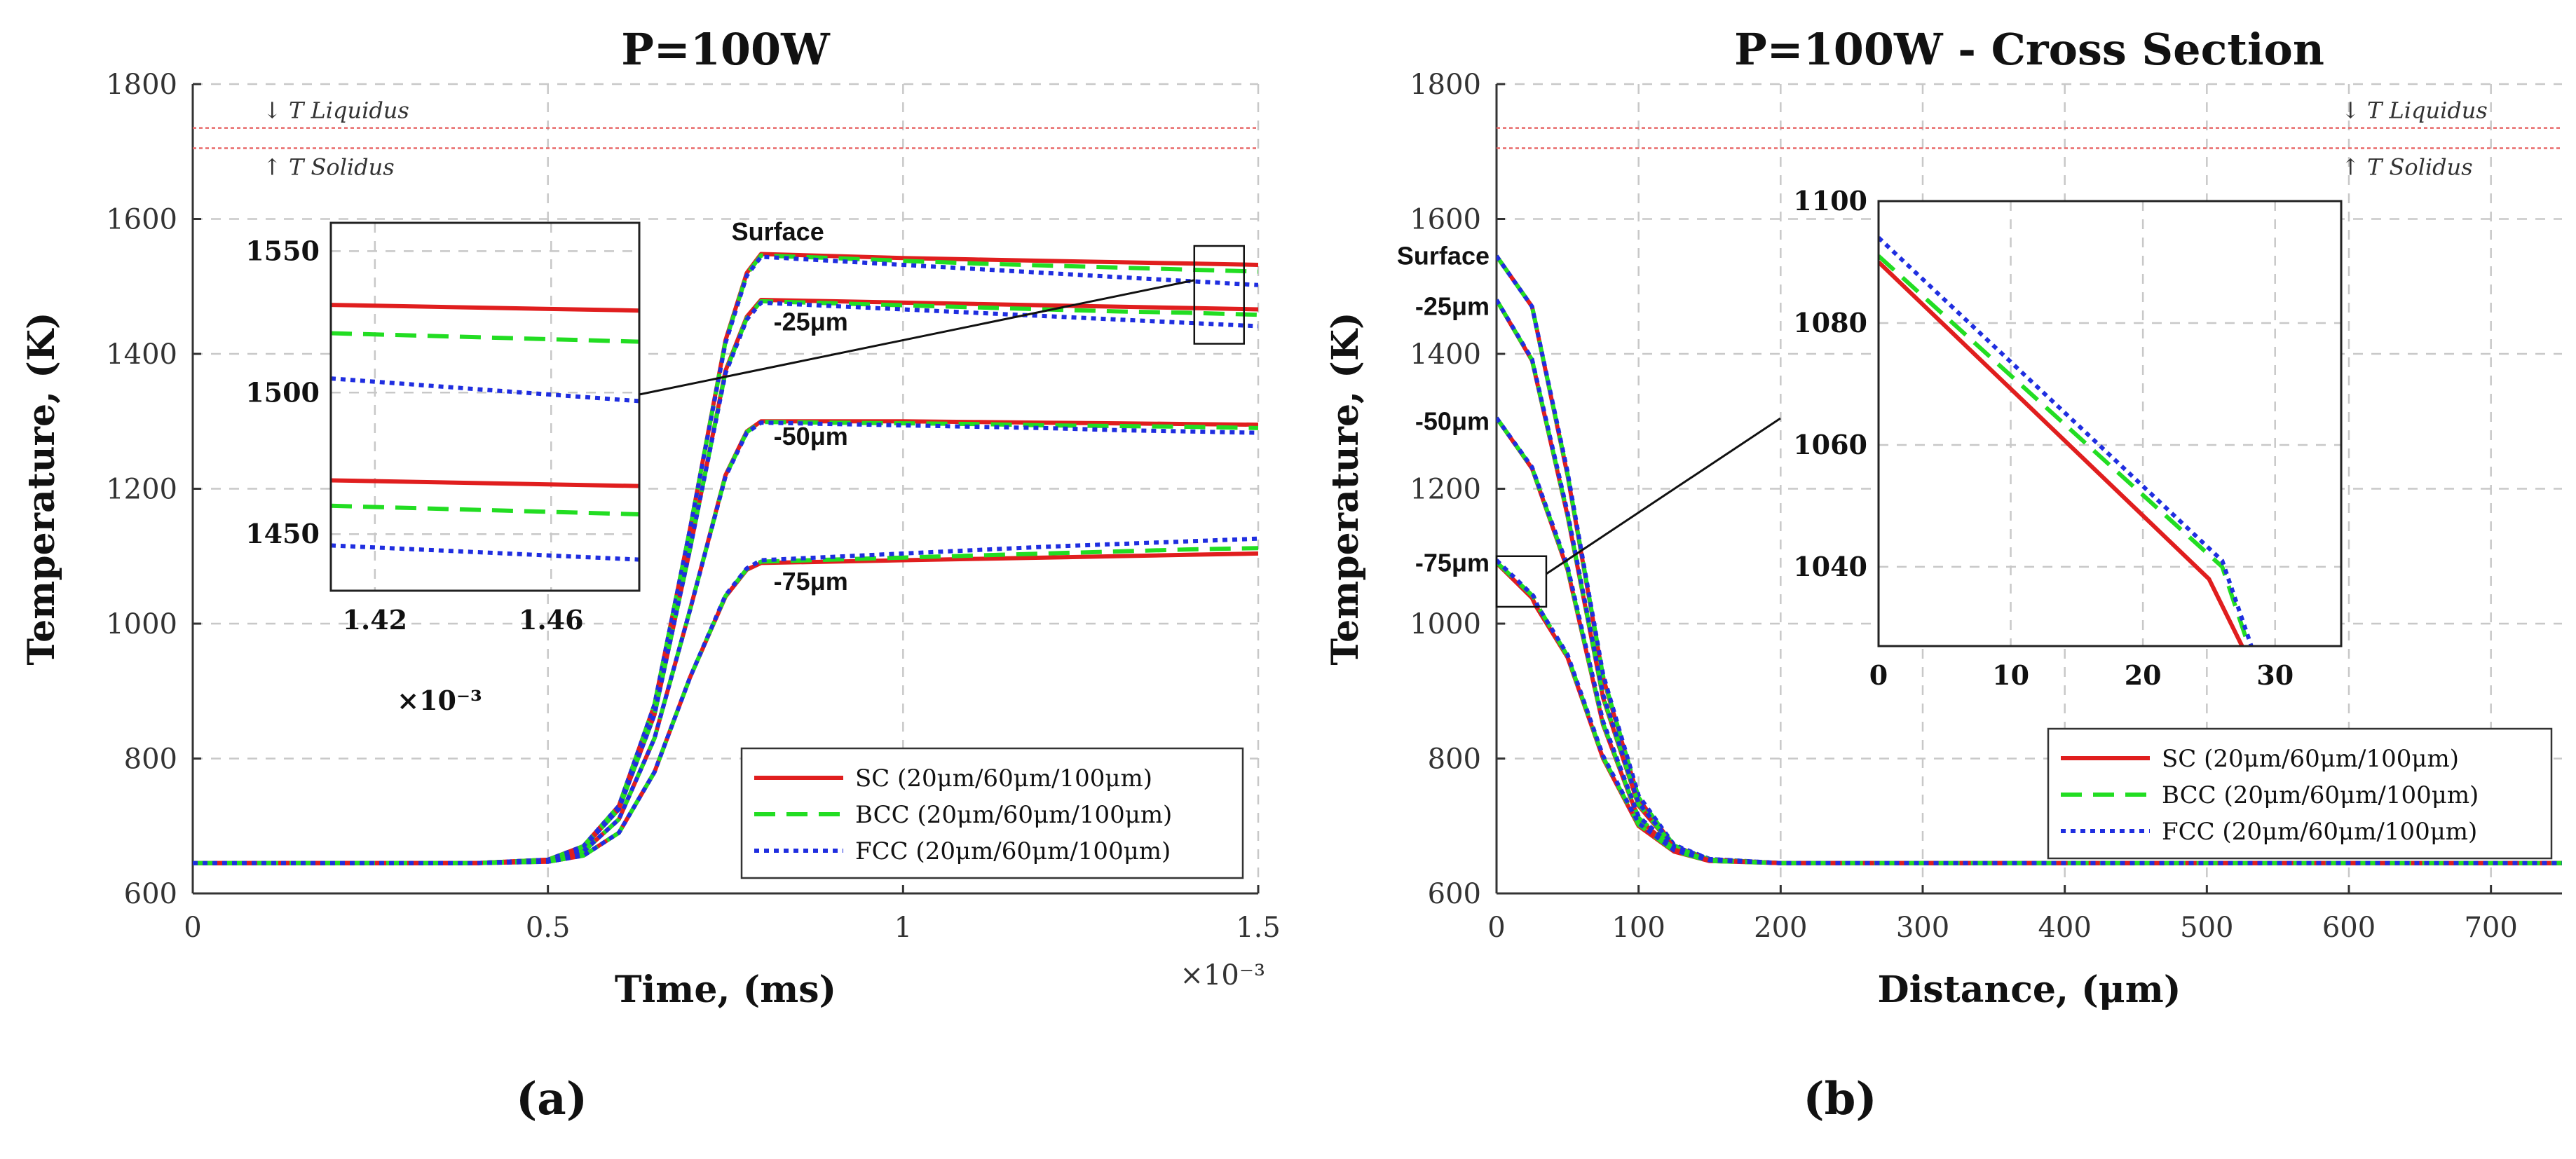 Image resolution: width=2576 pixels, height=1159 pixels. Describe the element at coordinates (282, 533) in the screenshot. I see `inset-y-tick-label: 1450` at that location.